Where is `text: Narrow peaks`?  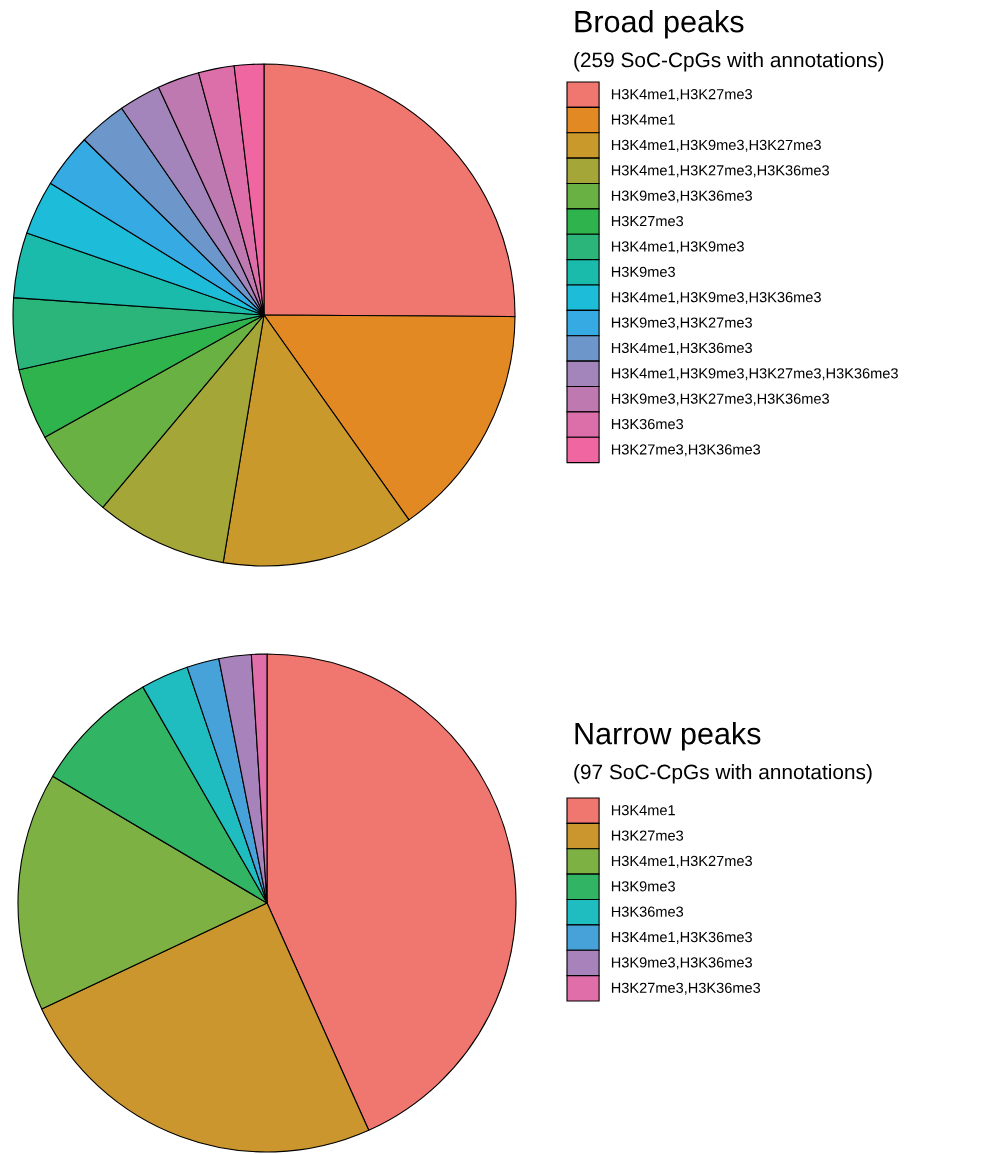 text: Narrow peaks is located at coordinates (668, 736).